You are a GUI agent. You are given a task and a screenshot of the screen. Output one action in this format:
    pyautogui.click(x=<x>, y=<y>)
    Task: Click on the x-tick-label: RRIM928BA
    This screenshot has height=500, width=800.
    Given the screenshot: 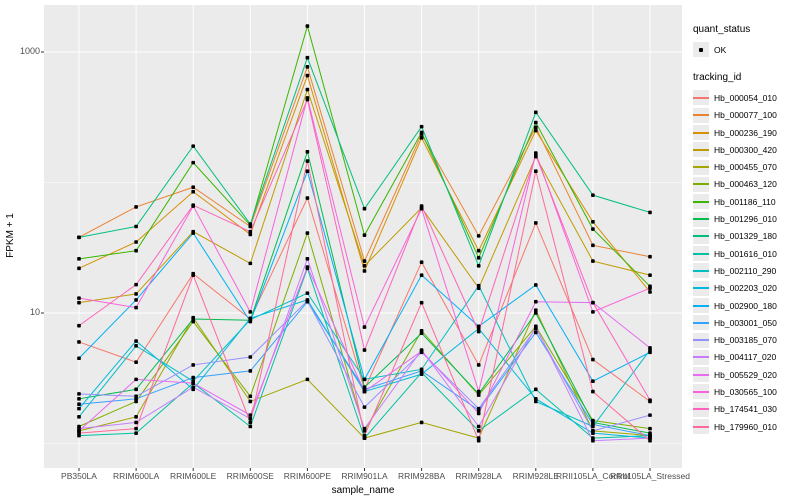 What is the action you would take?
    pyautogui.click(x=421, y=476)
    